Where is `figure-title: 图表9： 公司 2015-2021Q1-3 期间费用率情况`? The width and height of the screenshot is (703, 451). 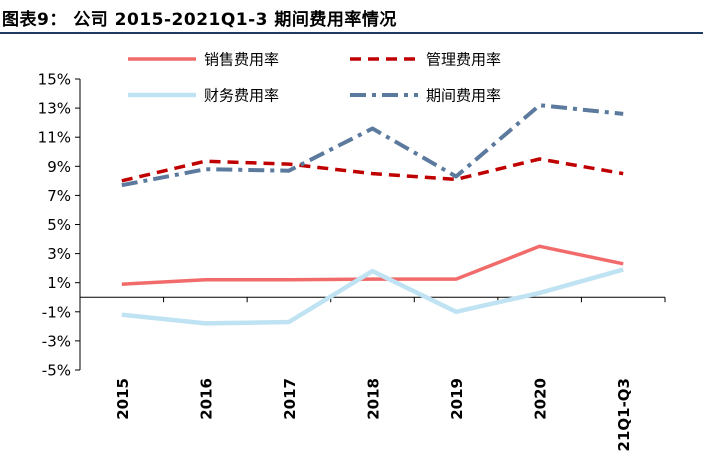 figure-title: 图表9： 公司 2015-2021Q1-3 期间费用率情况 is located at coordinates (199, 20).